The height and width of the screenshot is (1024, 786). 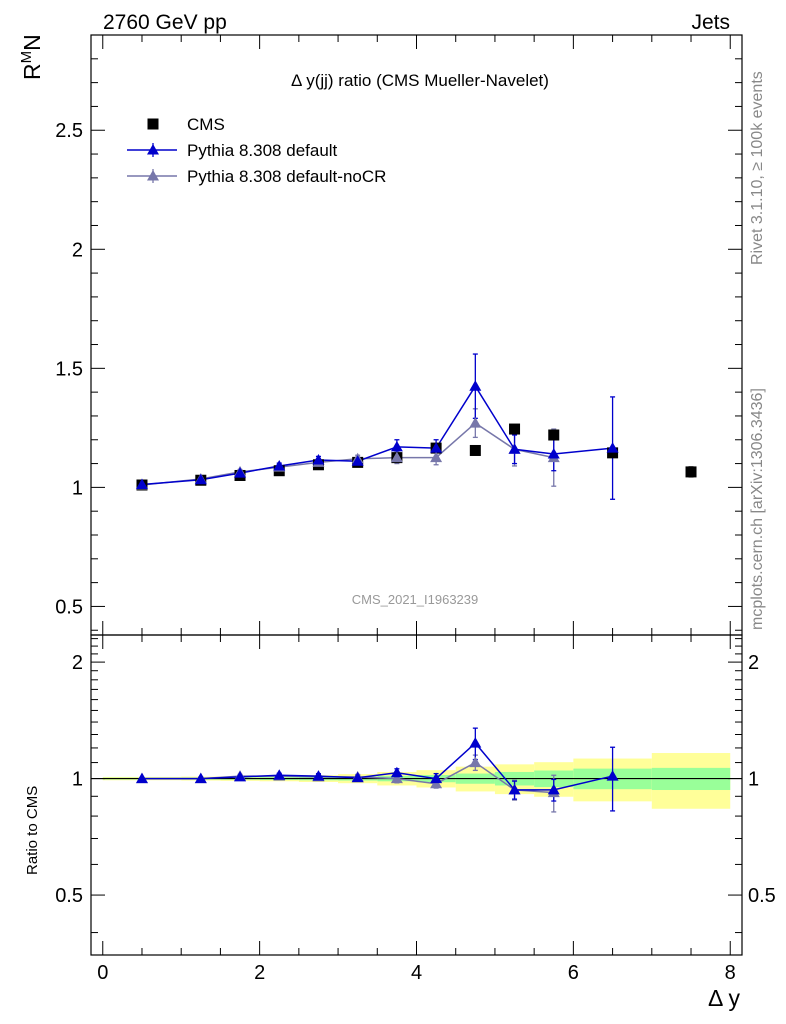 What do you see at coordinates (26, 57) in the screenshot?
I see `y-axis-label-sup: M` at bounding box center [26, 57].